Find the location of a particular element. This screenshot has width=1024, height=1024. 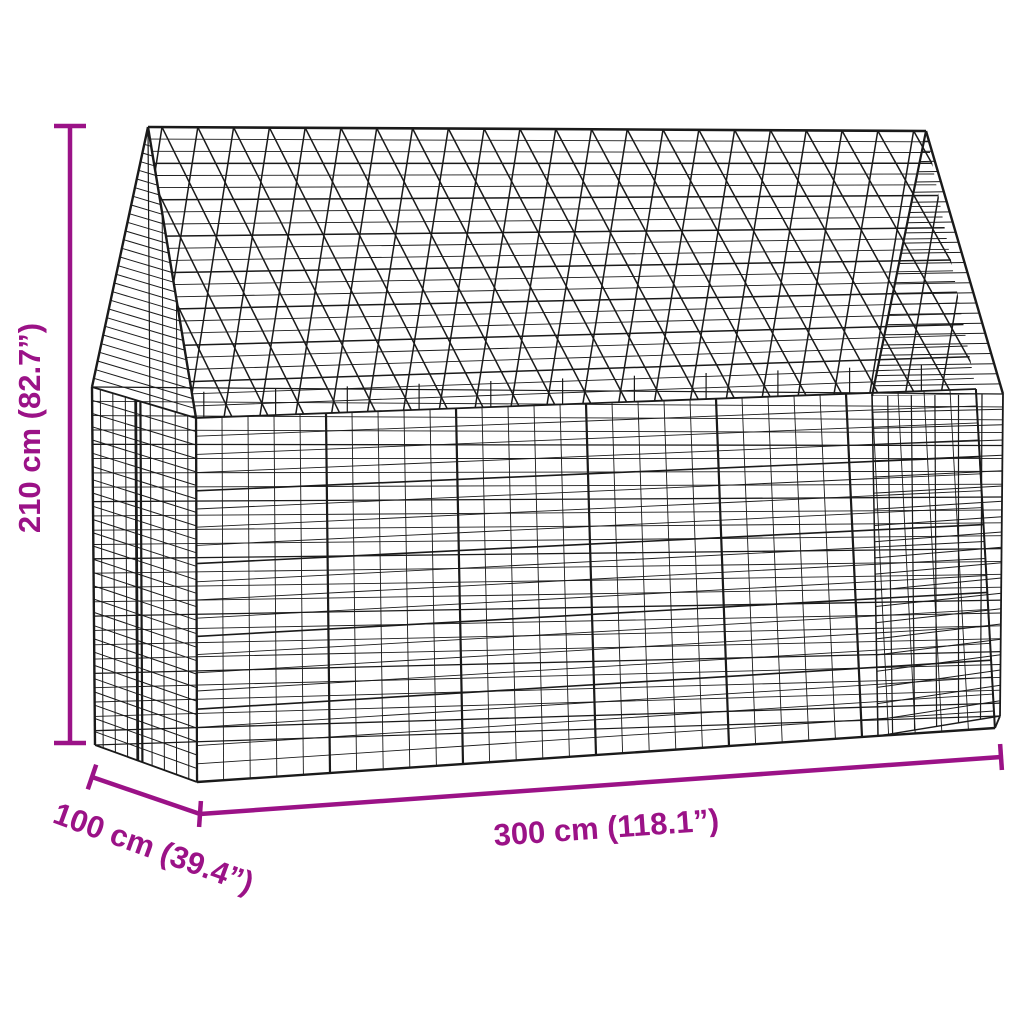

width-dimension: 300 cm (118.1”) is located at coordinates (600, 798).